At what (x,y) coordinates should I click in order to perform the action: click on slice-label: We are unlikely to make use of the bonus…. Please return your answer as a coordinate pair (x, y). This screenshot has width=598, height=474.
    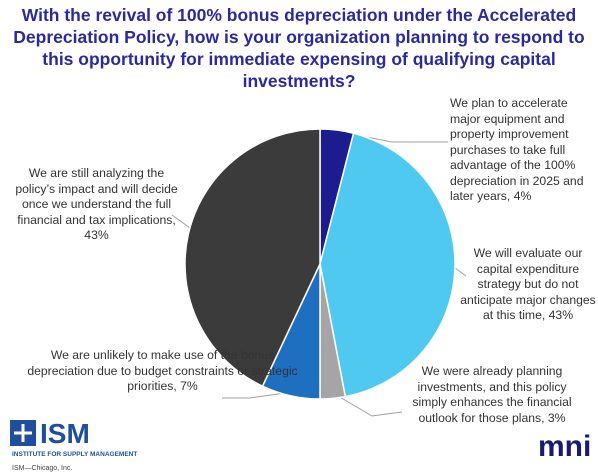
    Looking at the image, I should click on (162, 371).